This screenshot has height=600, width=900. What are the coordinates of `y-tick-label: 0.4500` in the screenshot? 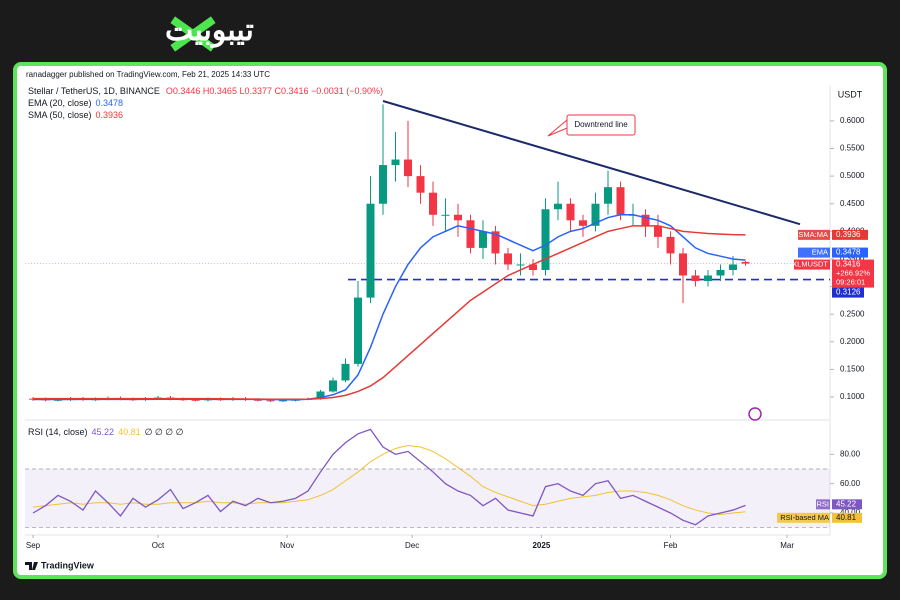 It's located at (852, 203).